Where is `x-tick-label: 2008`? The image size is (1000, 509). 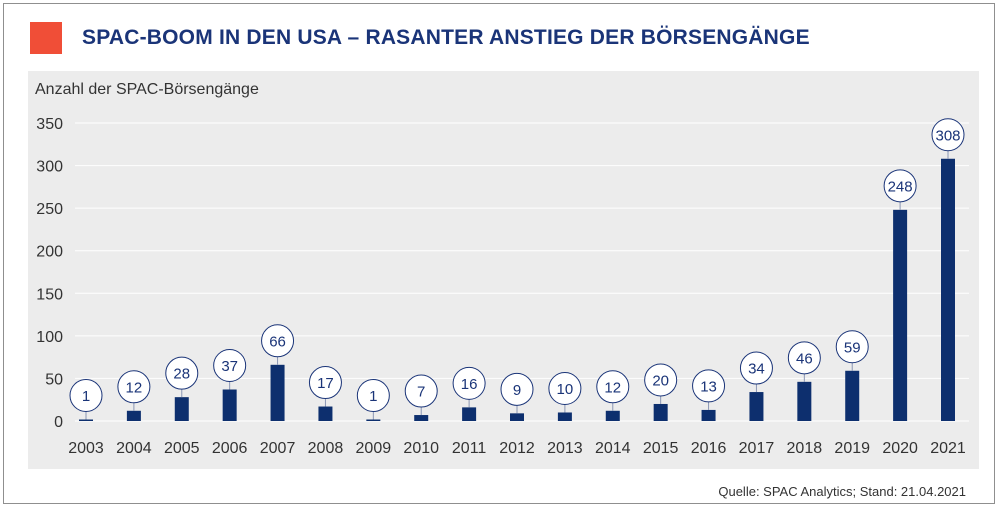 x-tick-label: 2008 is located at coordinates (326, 448).